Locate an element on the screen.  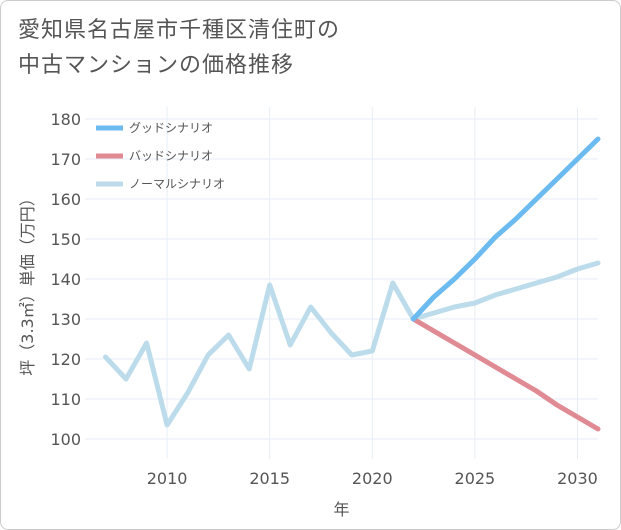
y-tick-label: 170 is located at coordinates (65, 159).